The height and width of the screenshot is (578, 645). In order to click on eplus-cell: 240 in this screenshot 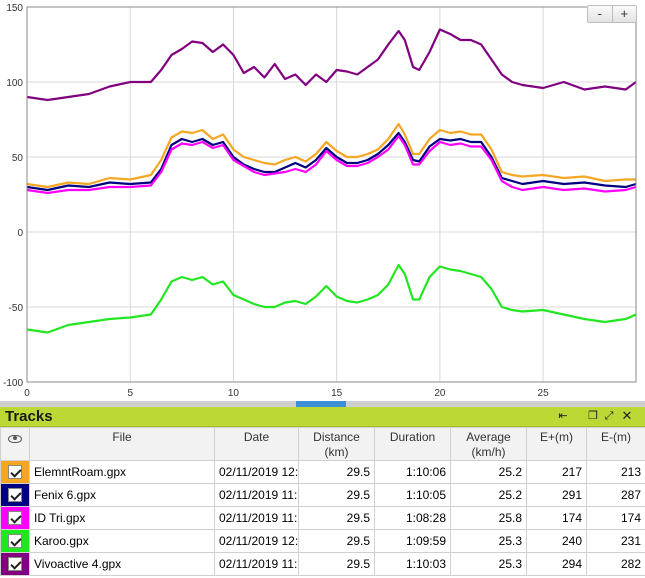, I will do `click(556, 541)`.